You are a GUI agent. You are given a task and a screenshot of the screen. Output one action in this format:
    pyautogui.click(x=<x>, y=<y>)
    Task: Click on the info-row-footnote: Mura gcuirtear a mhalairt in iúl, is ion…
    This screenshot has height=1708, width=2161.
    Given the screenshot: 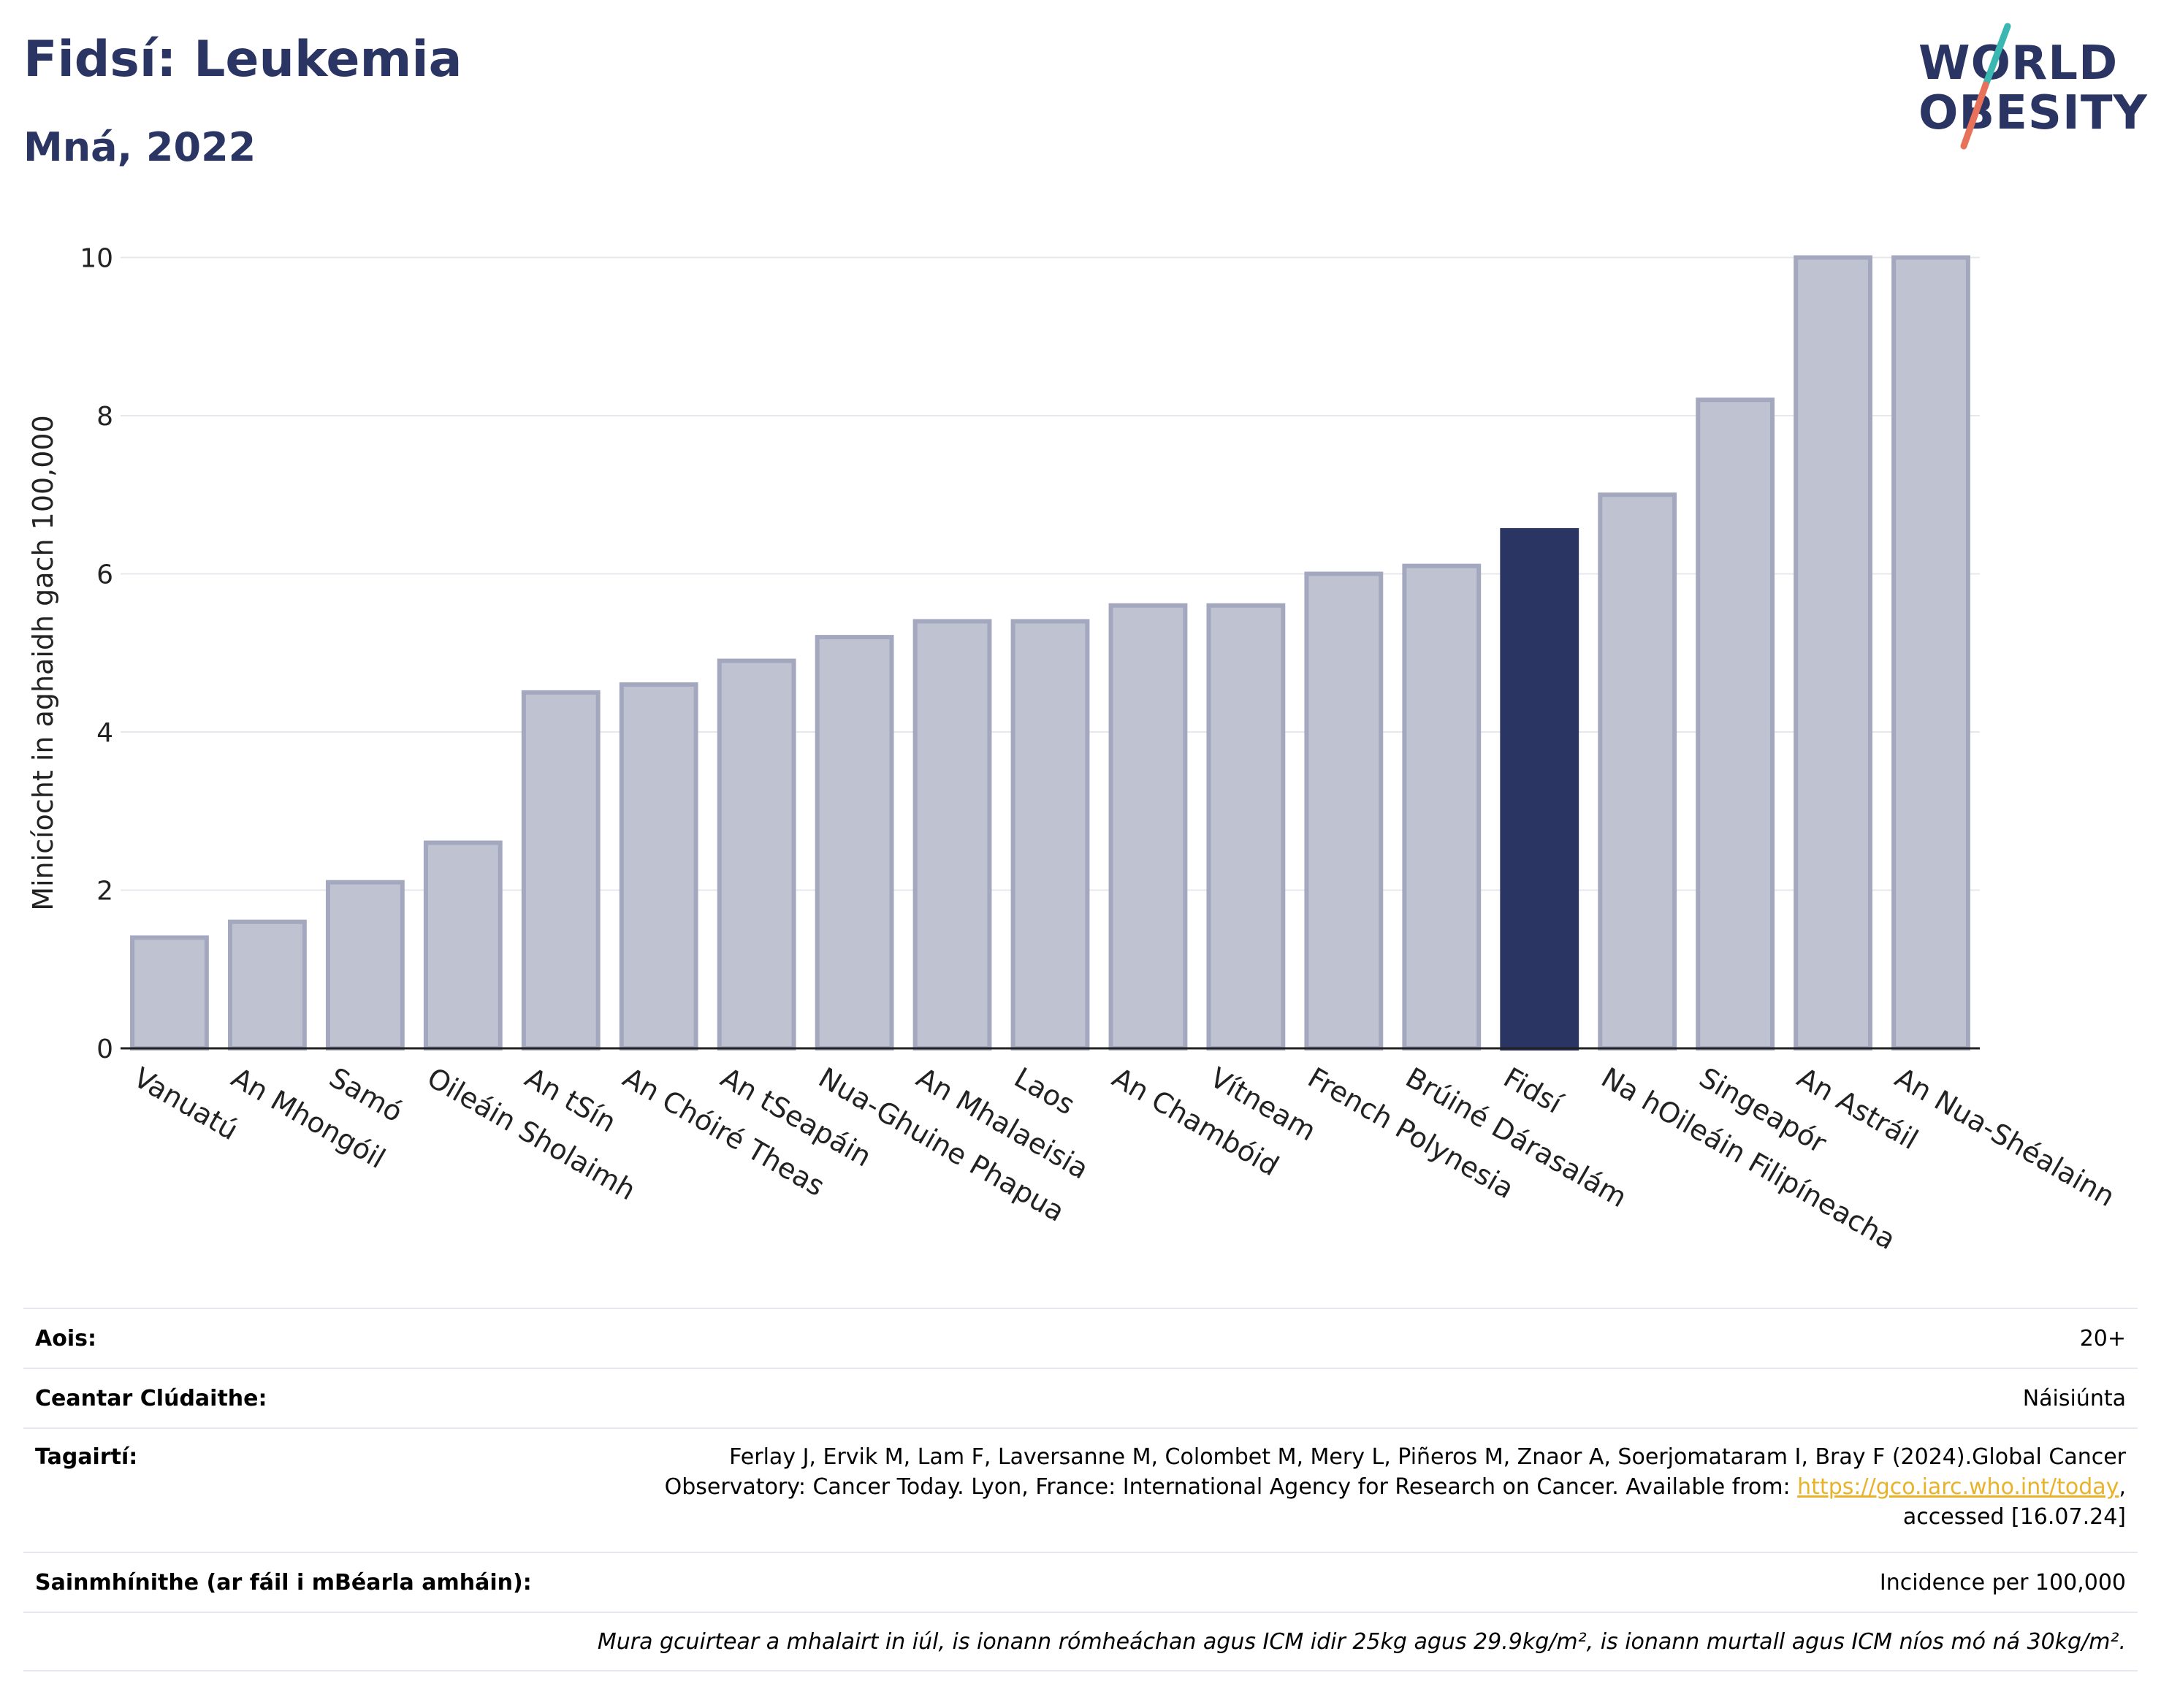 What is the action you would take?
    pyautogui.click(x=1080, y=1641)
    